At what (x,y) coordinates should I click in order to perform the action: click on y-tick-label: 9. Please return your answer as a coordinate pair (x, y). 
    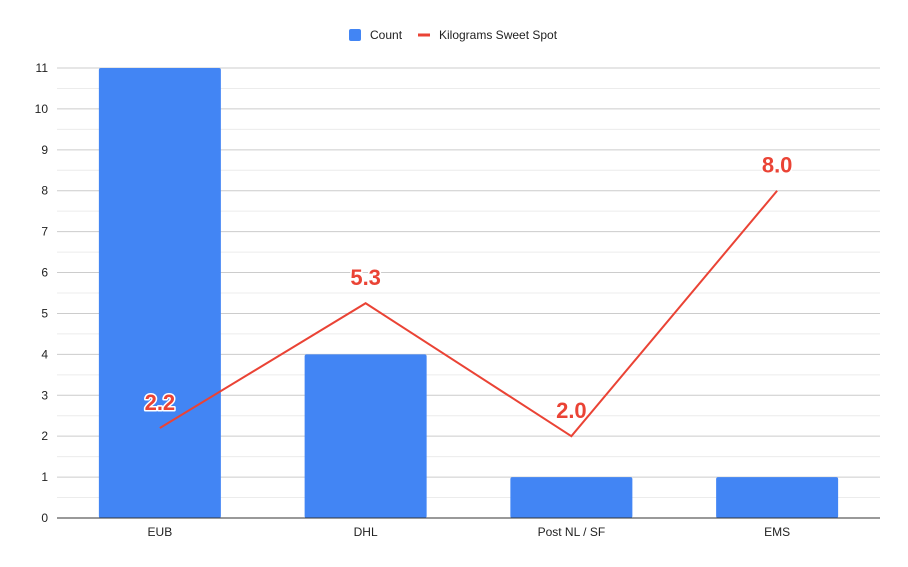
    Looking at the image, I should click on (44, 150).